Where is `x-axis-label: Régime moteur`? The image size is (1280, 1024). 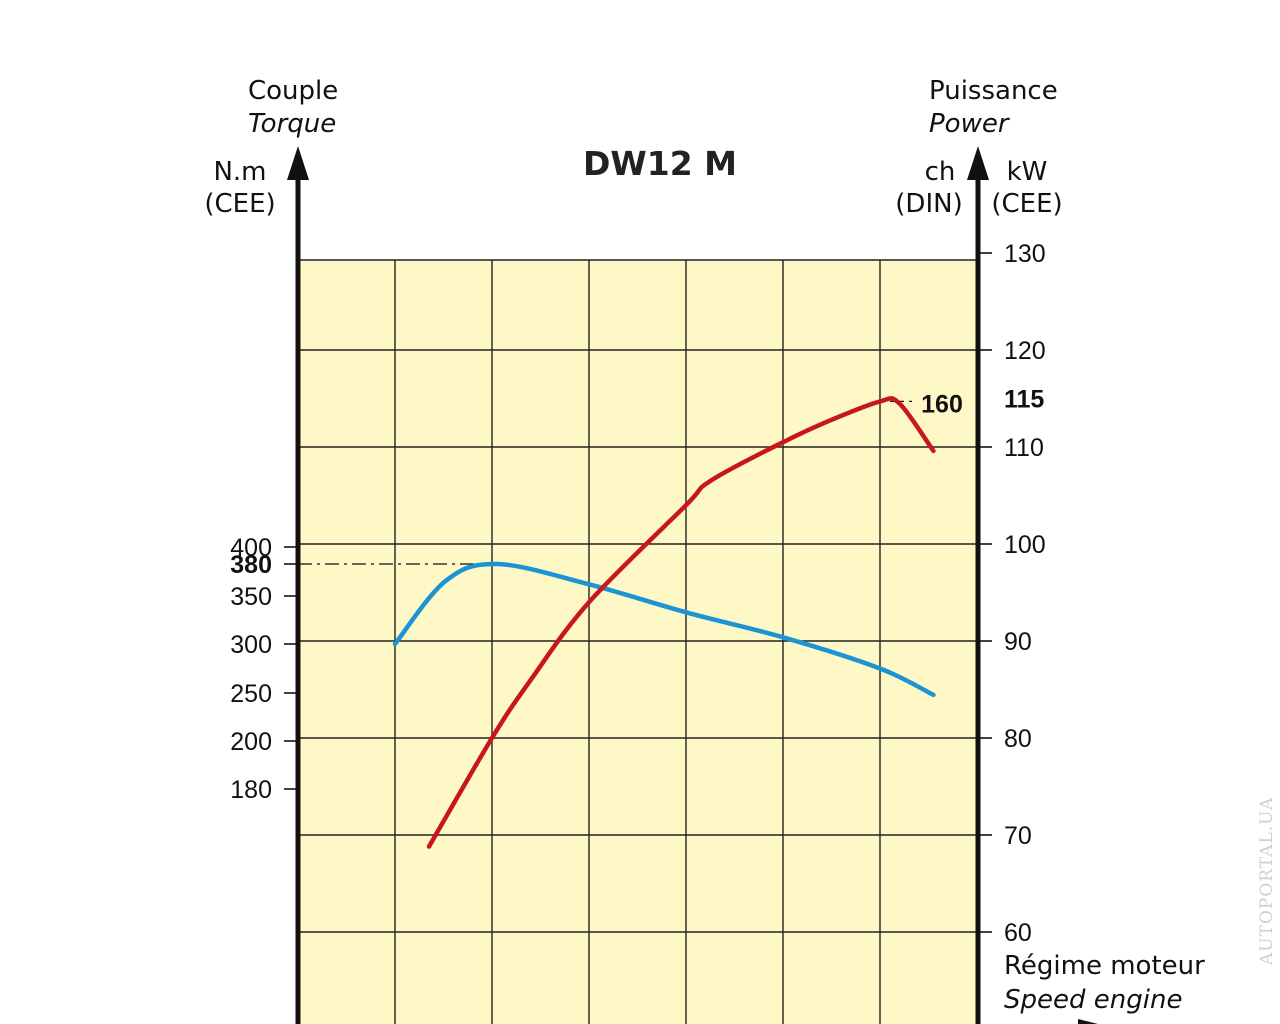 x-axis-label: Régime moteur is located at coordinates (1104, 966).